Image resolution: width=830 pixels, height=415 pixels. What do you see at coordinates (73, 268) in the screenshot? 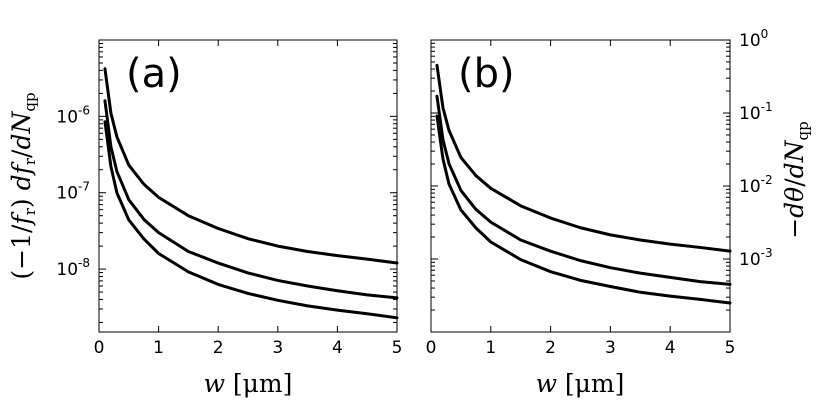
I see `y-tick-label-a-2: 10⁻⁸` at bounding box center [73, 268].